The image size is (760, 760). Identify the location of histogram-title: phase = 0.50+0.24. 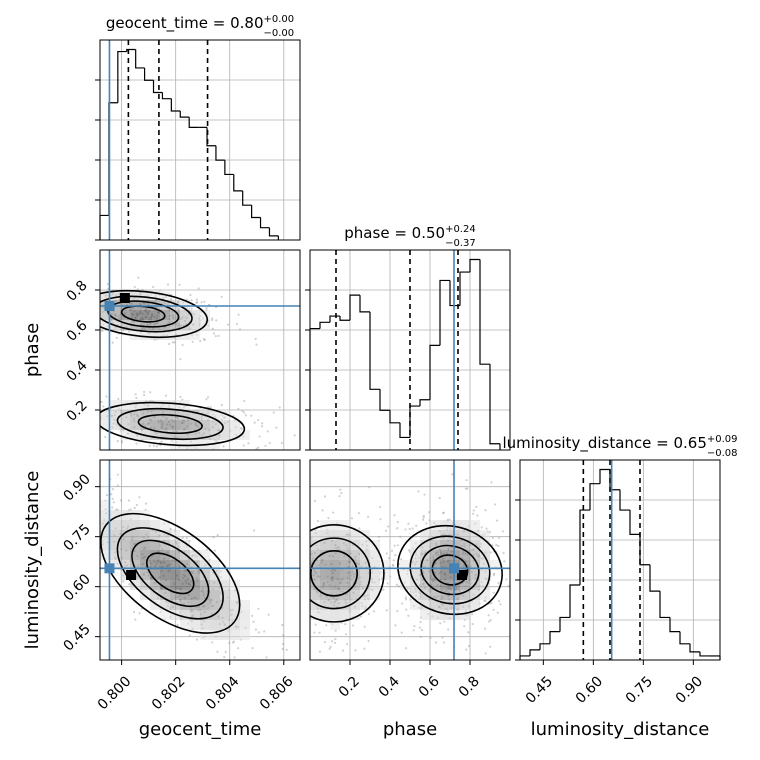
(409, 233).